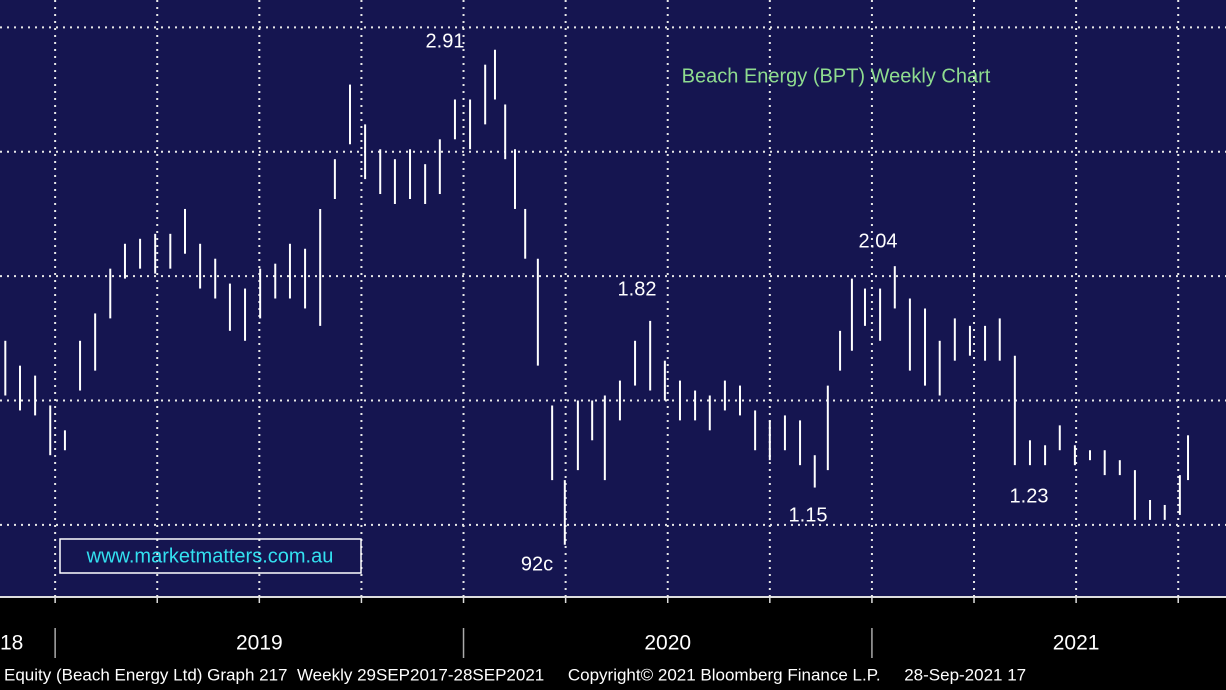 The image size is (1226, 690). What do you see at coordinates (11, 643) in the screenshot?
I see `x-tick-label: 18` at bounding box center [11, 643].